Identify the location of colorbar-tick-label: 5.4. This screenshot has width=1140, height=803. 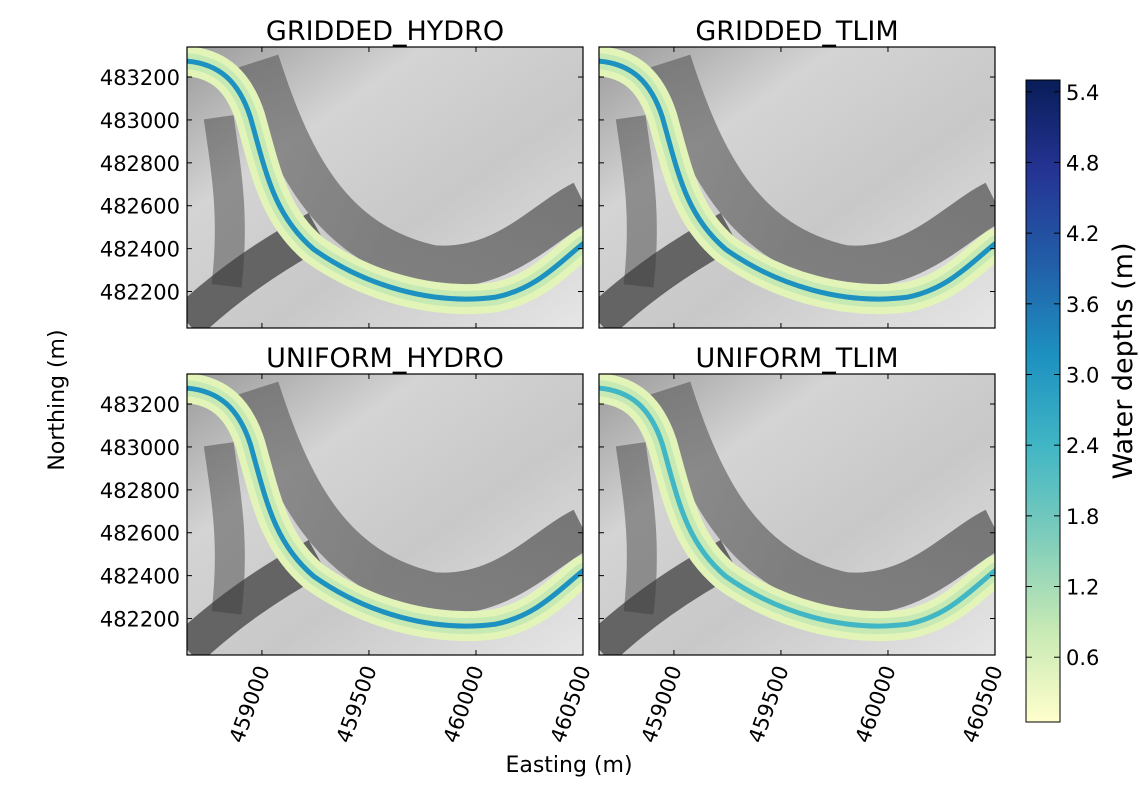
(1082, 93).